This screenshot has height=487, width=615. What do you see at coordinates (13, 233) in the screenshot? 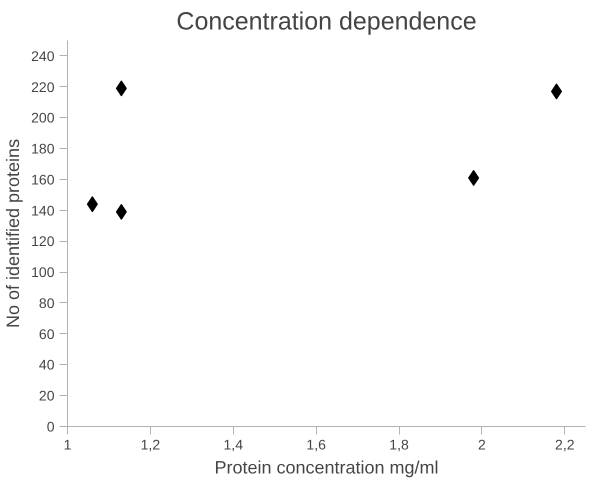
I see `y-axis-title: No of identified proteins` at bounding box center [13, 233].